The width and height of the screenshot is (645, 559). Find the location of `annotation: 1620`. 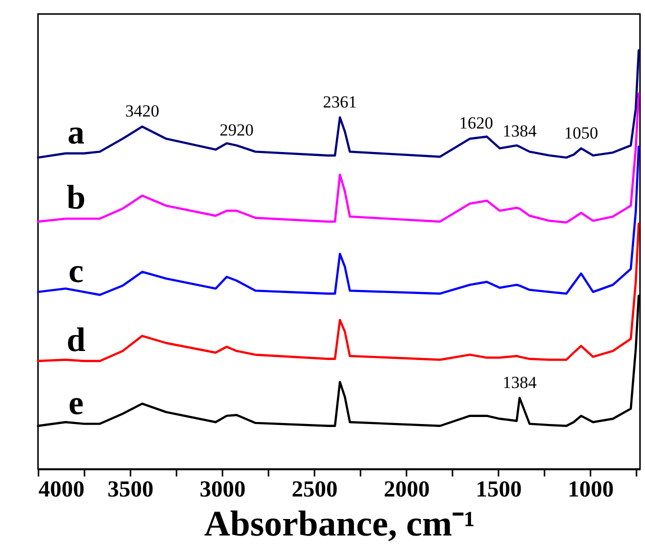

annotation: 1620 is located at coordinates (476, 122).